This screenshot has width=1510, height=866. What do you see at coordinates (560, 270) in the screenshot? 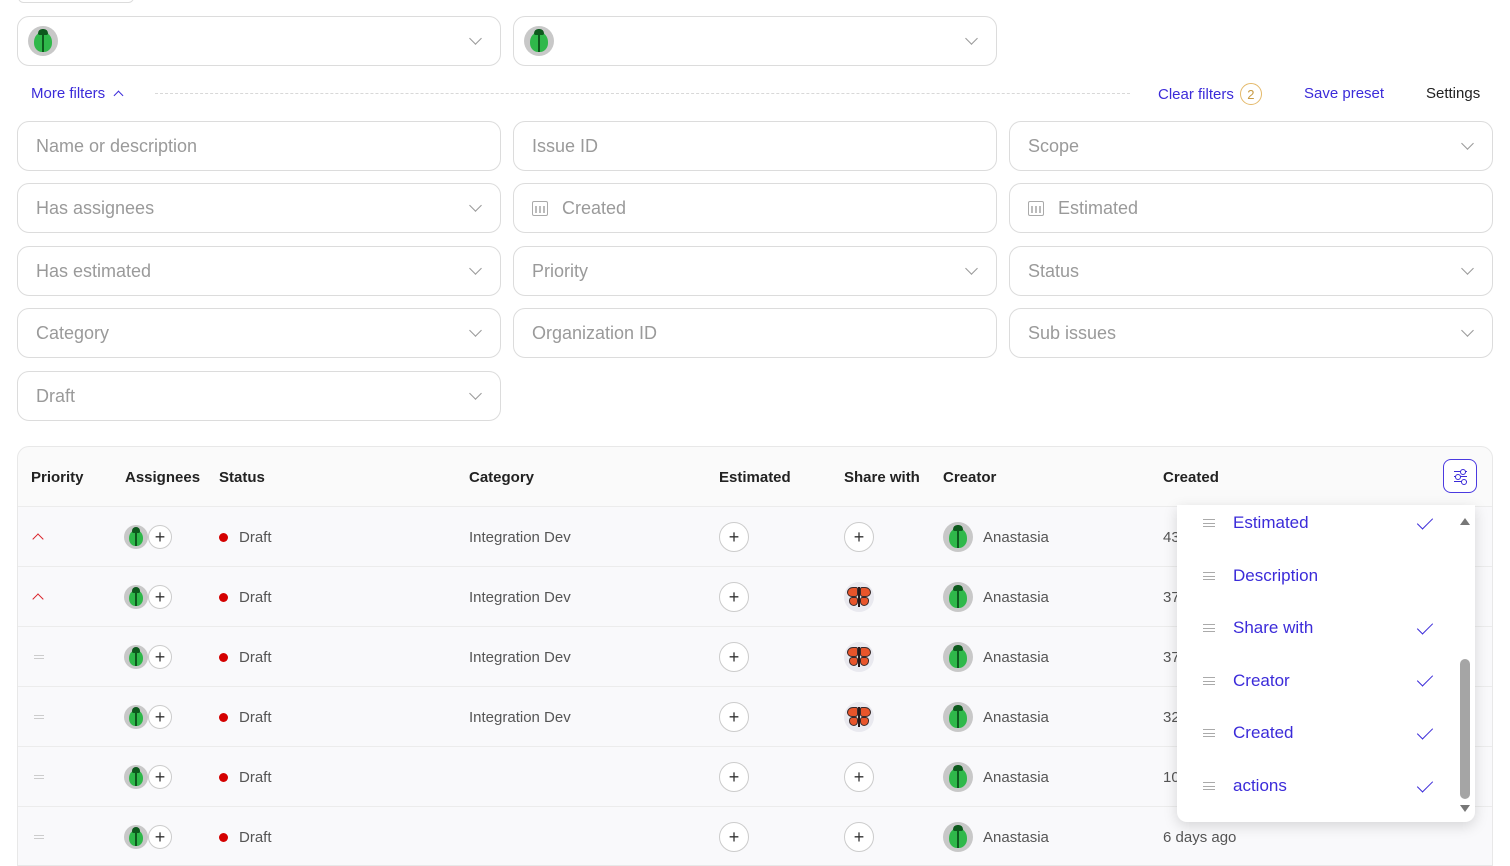
I see `priority-placeholder: Priority` at bounding box center [560, 270].